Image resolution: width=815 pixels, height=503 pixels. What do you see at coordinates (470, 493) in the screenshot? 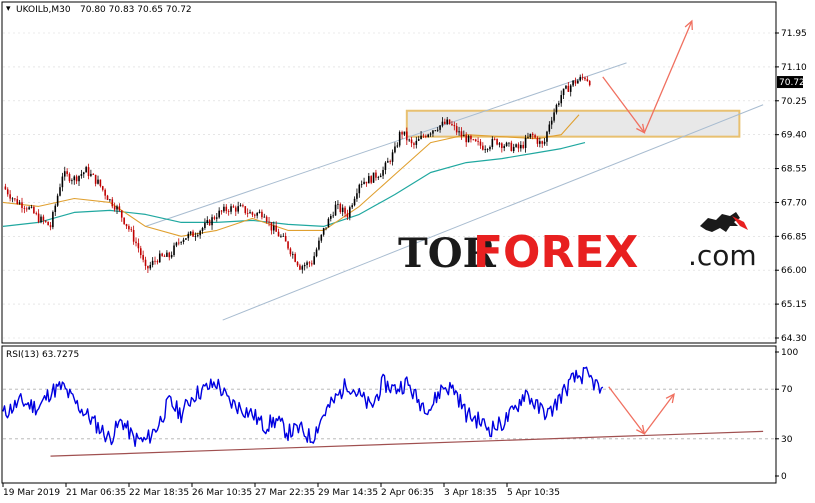
I see `x-tick-label: 3 Apr 18:35` at bounding box center [470, 493].